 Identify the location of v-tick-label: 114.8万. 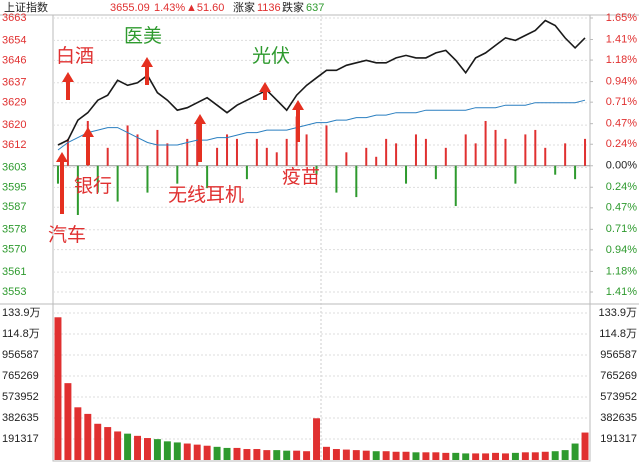
(21, 334).